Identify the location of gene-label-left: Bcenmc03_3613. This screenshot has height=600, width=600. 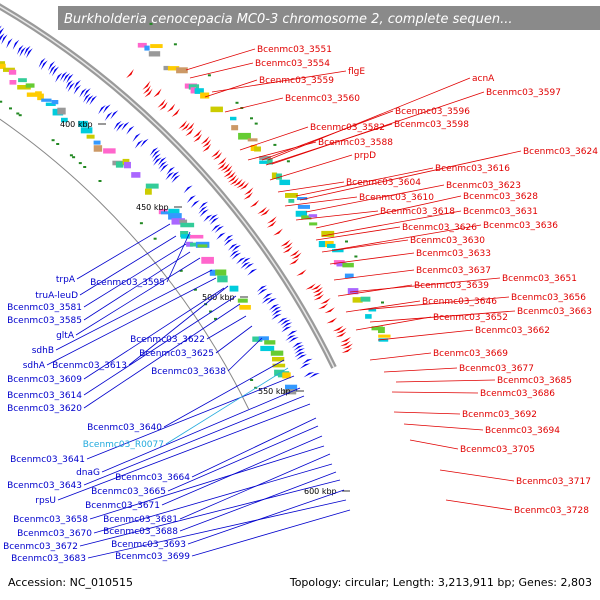
(89, 366).